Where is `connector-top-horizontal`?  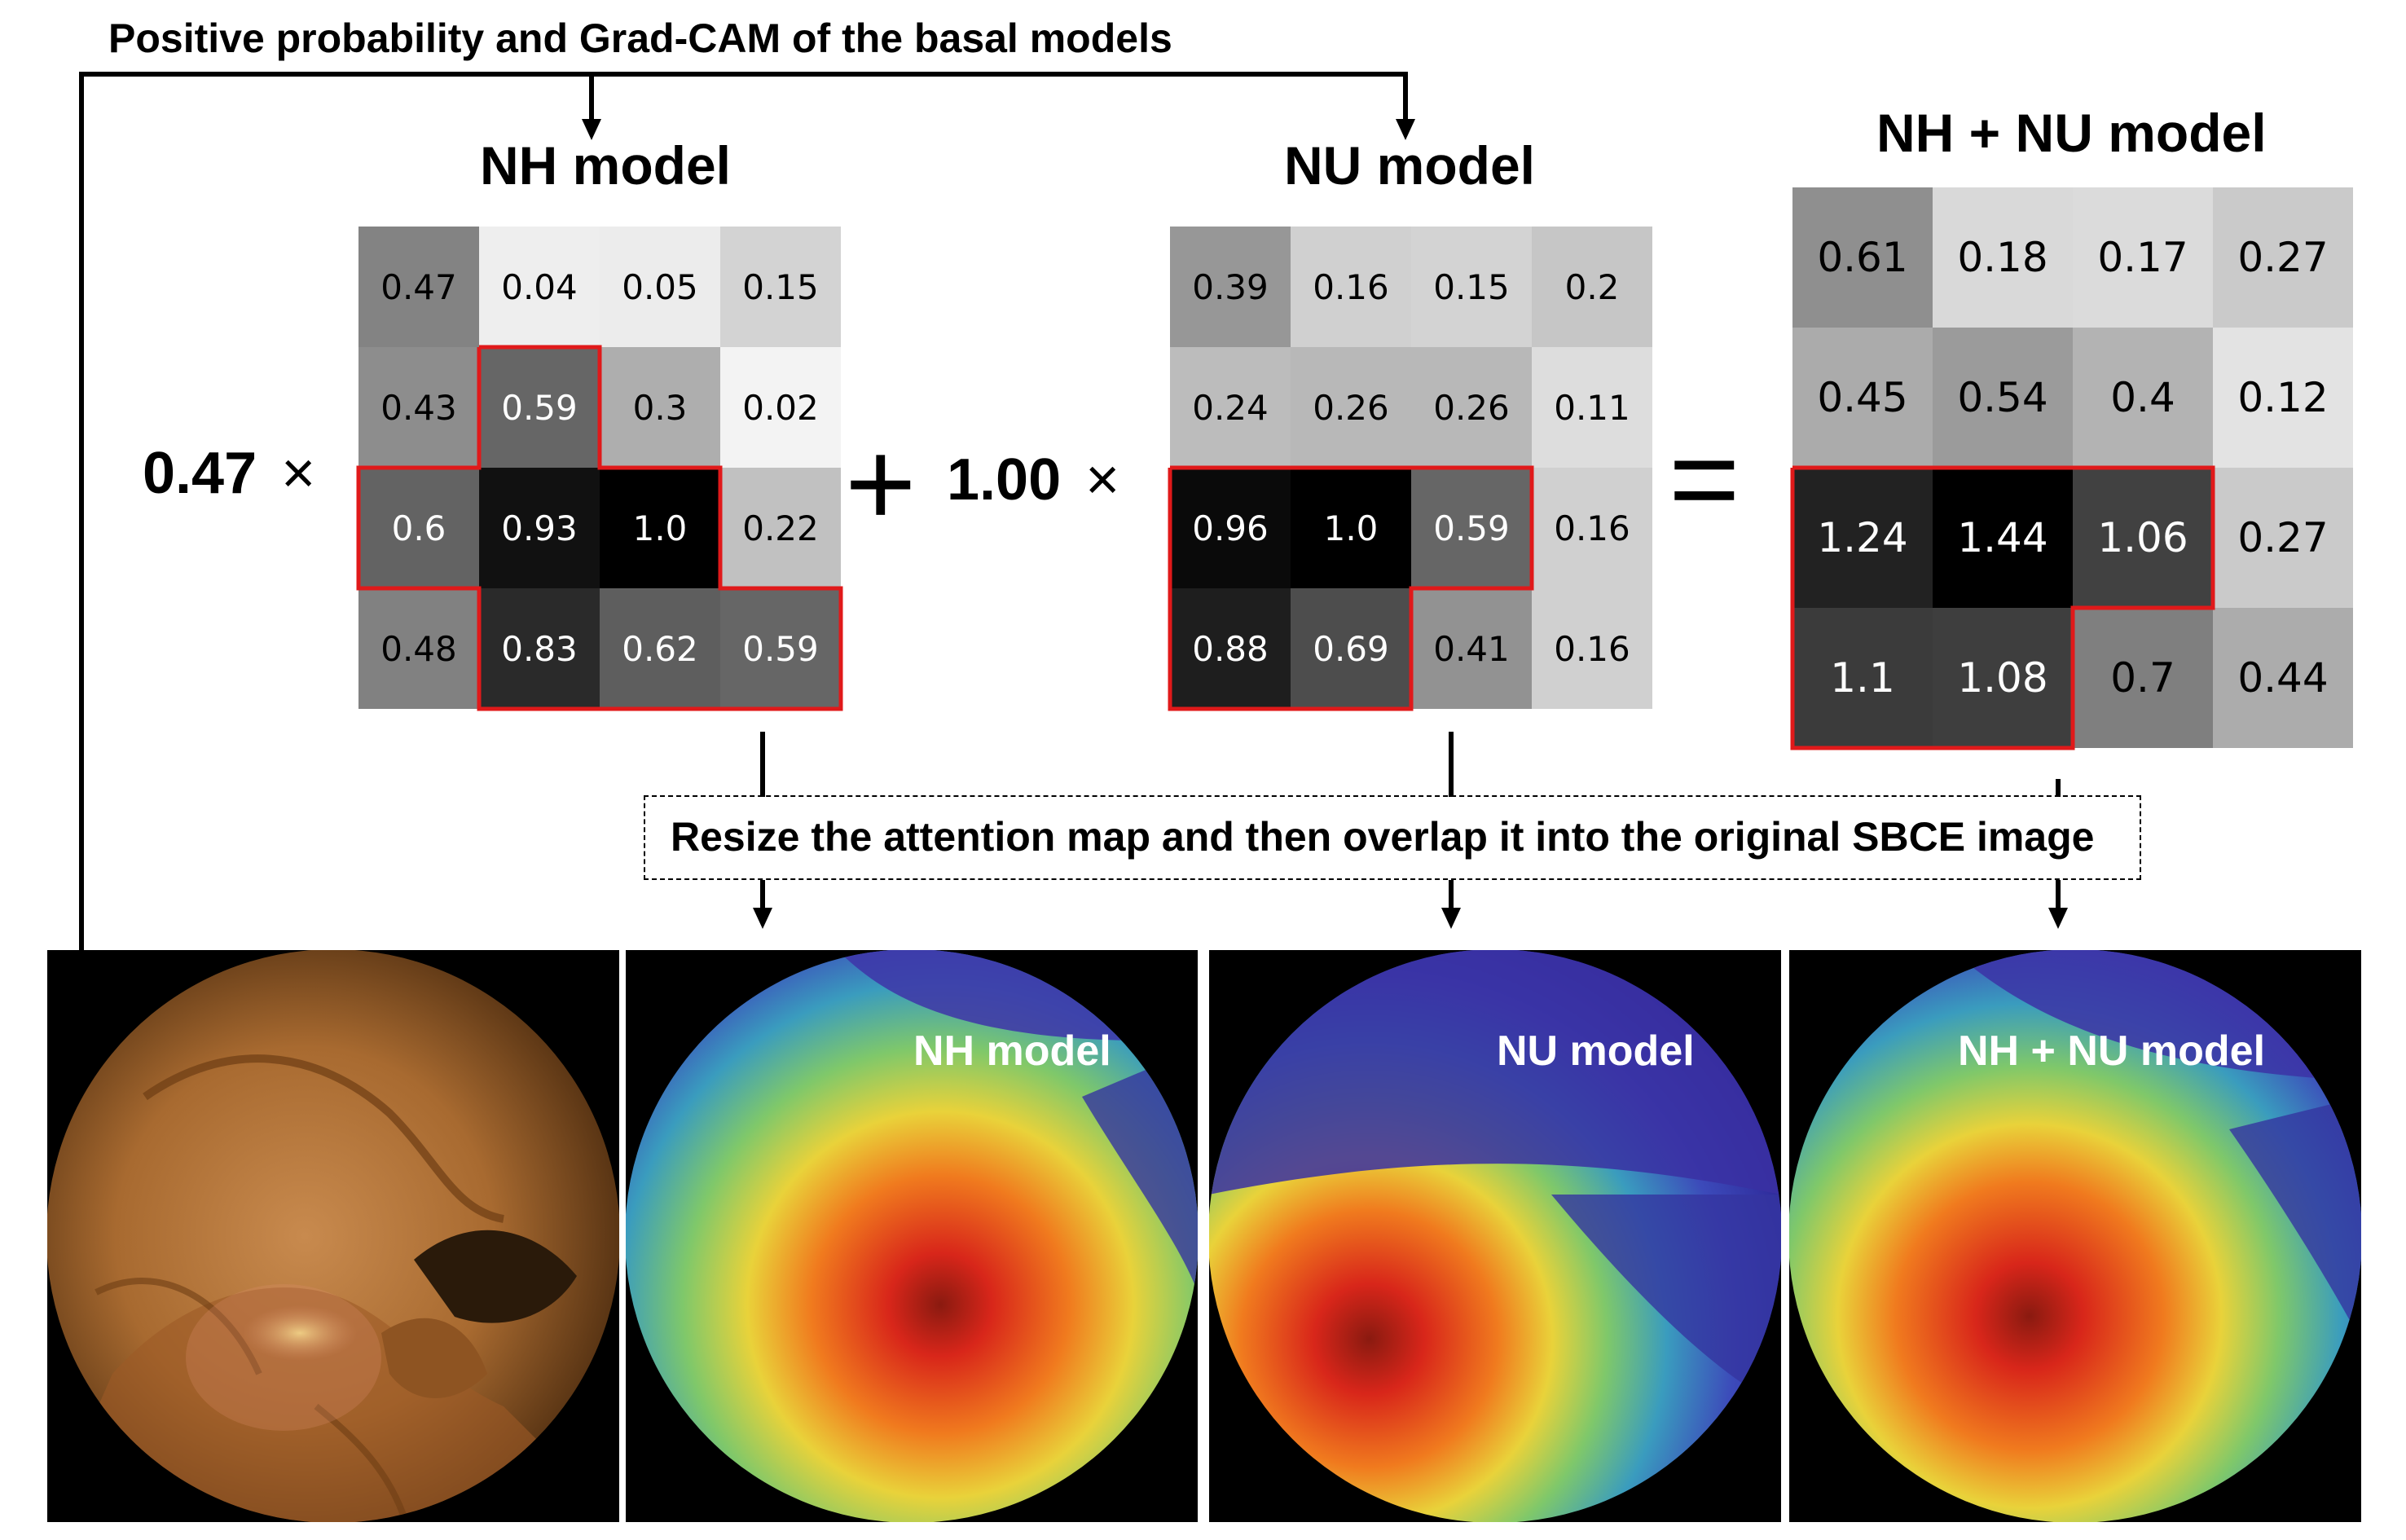 connector-top-horizontal is located at coordinates (744, 74).